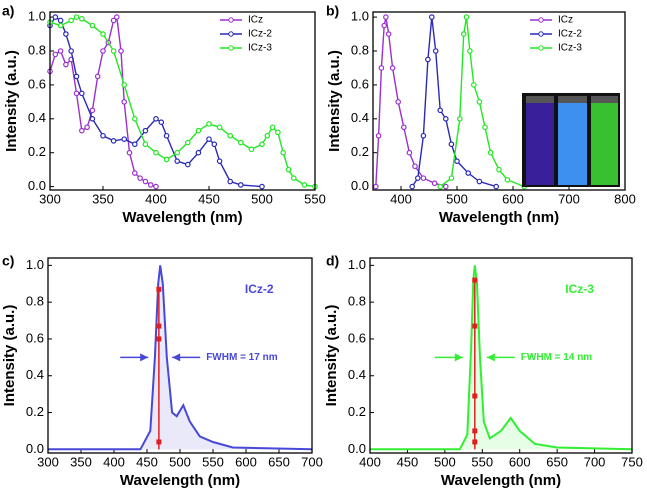 The image size is (647, 497). What do you see at coordinates (180, 461) in the screenshot?
I see `x-tick-label: 500` at bounding box center [180, 461].